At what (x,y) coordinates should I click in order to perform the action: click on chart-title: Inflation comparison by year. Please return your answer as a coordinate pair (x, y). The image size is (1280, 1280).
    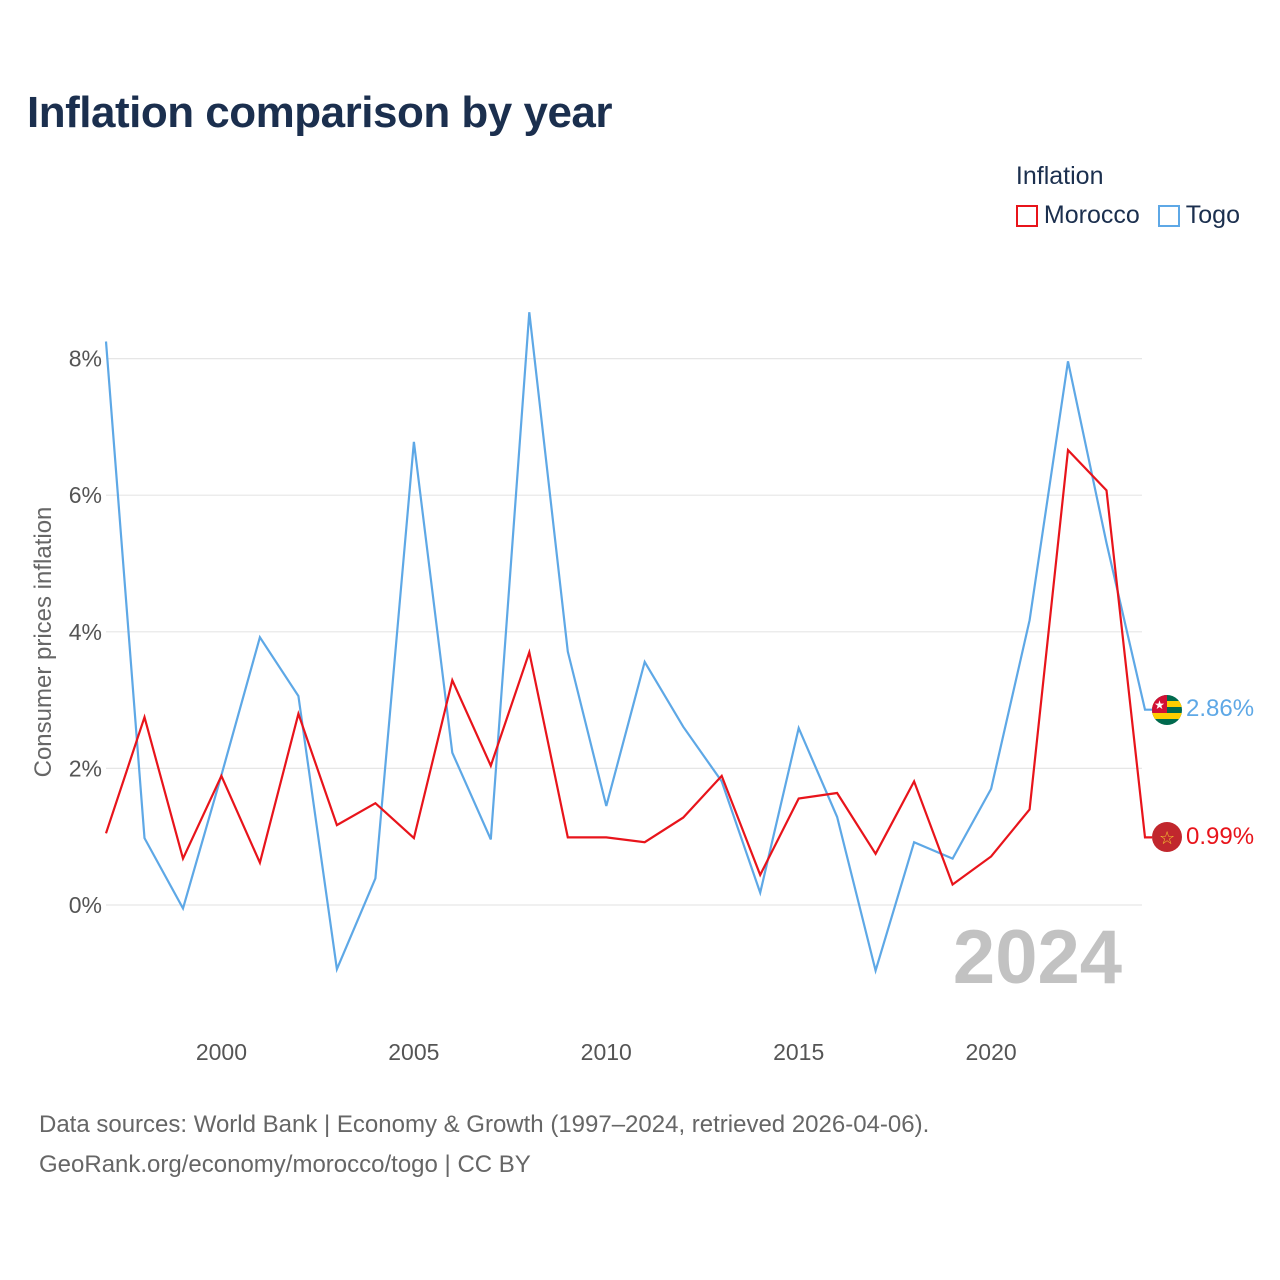
    Looking at the image, I should click on (320, 112).